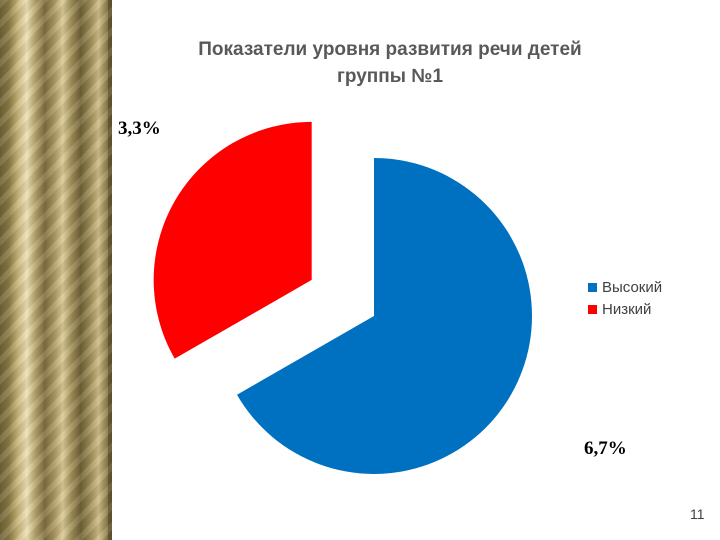 The width and height of the screenshot is (720, 540). Describe the element at coordinates (592, 309) in the screenshot. I see `legend-swatch-low` at that location.